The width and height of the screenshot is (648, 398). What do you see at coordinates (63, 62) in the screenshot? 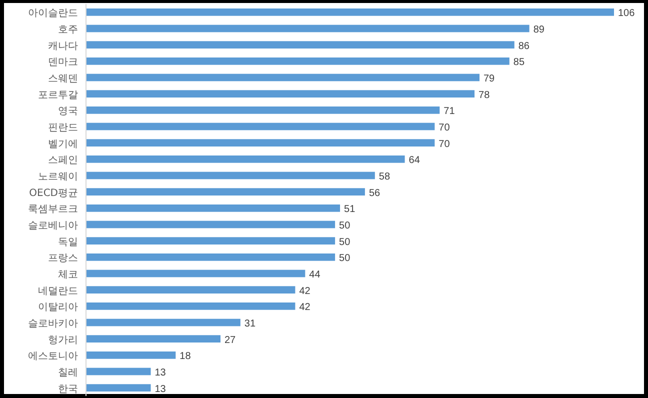
I see `y-tick-label: 덴마크` at bounding box center [63, 62].